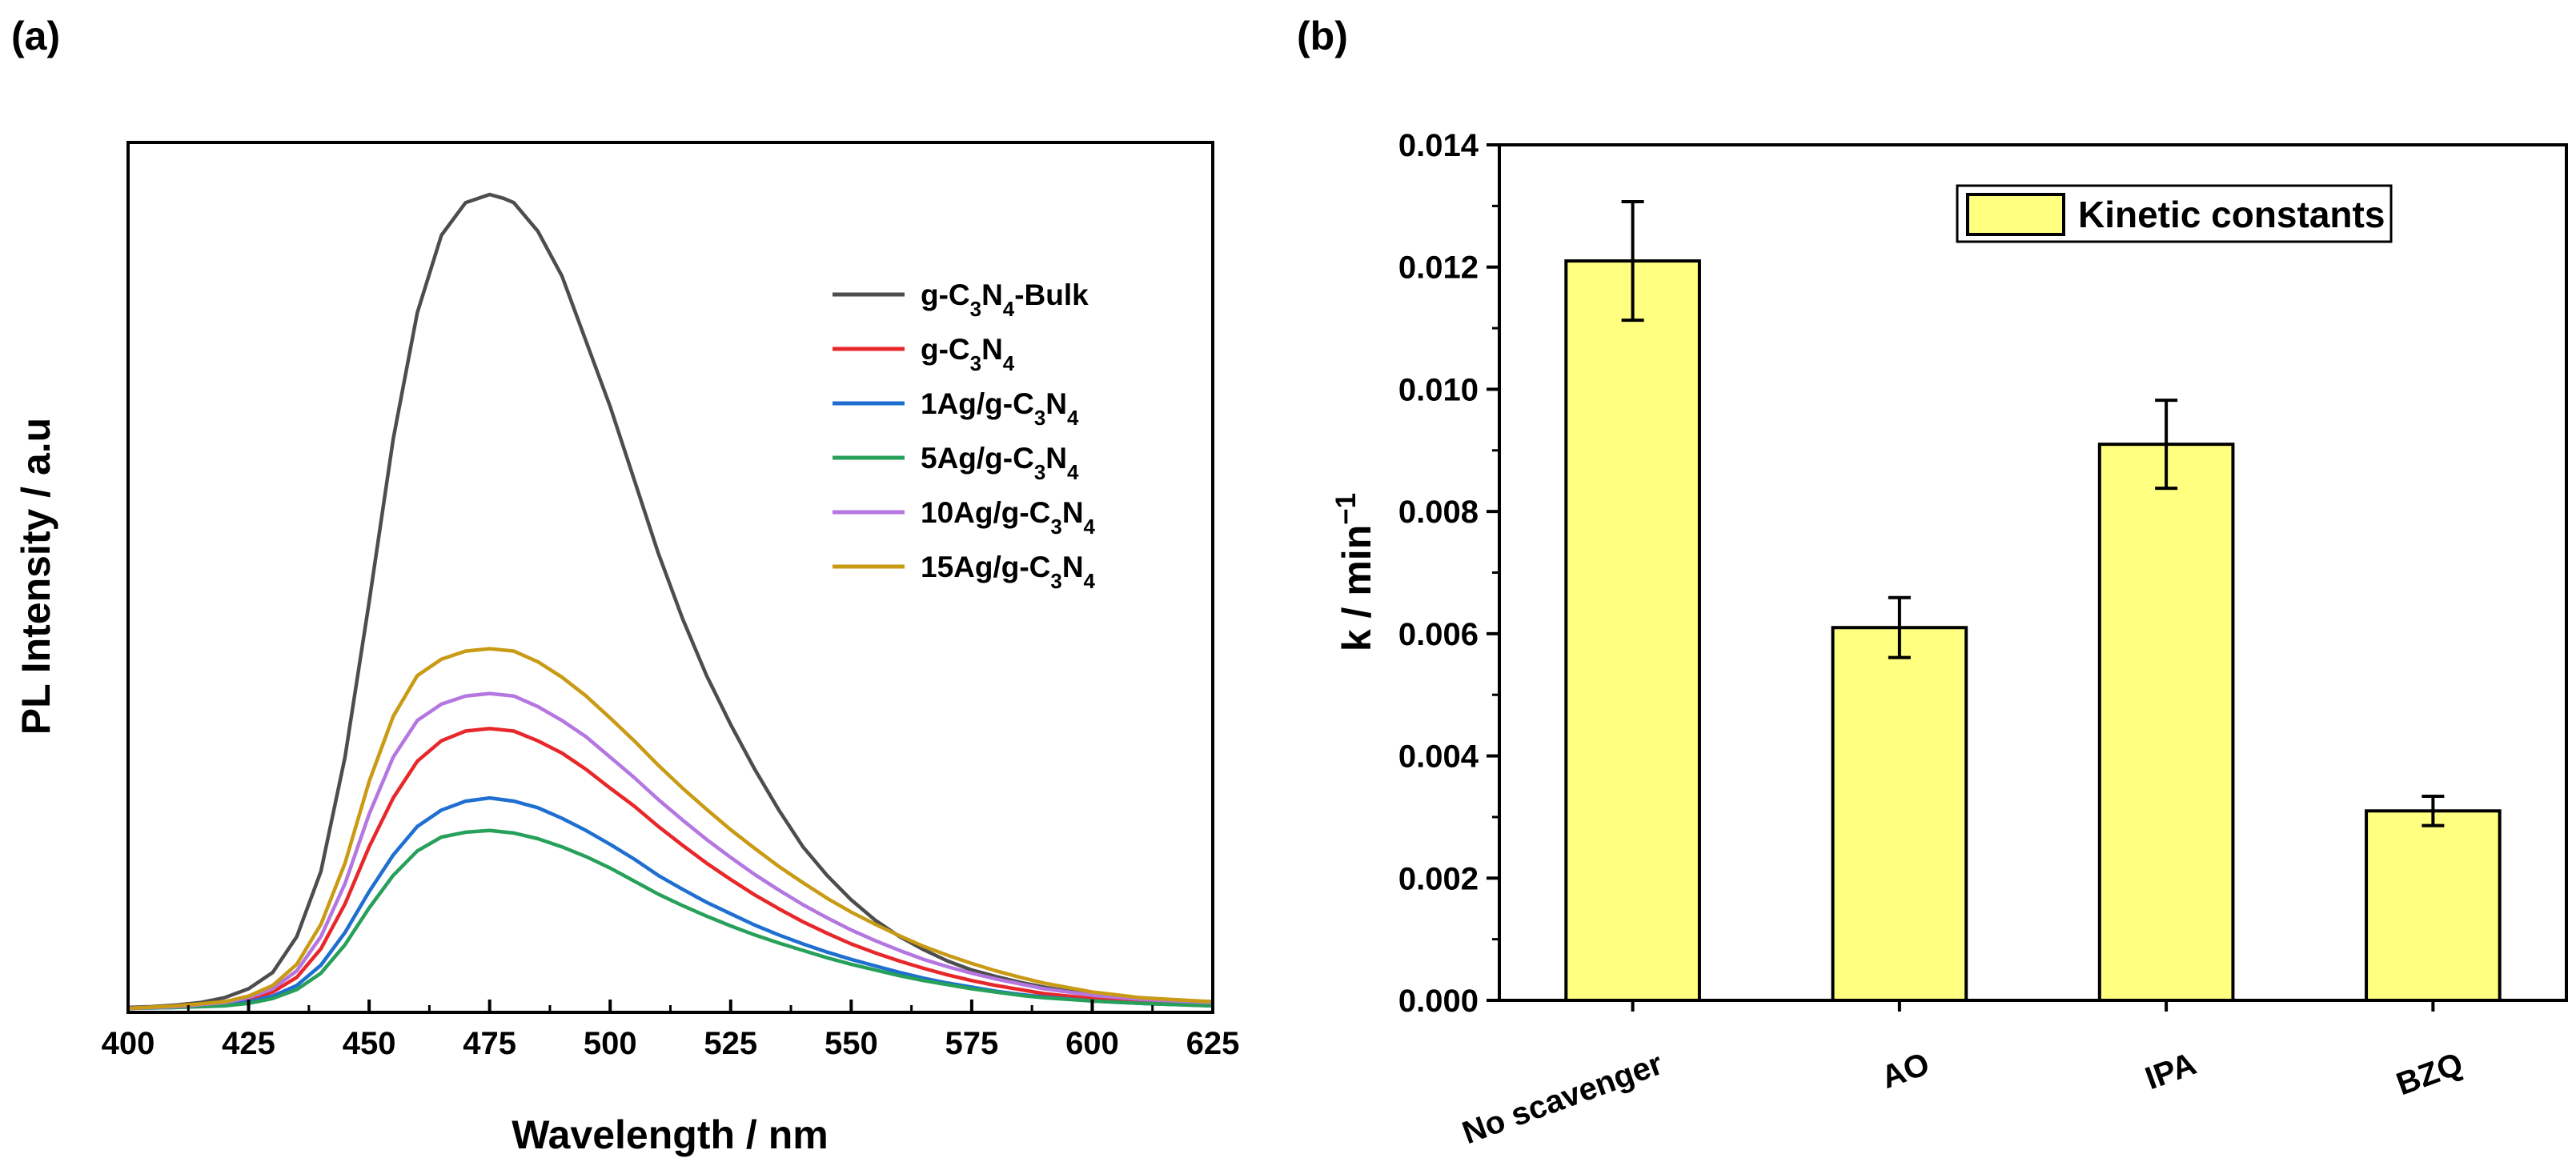 This screenshot has width=2576, height=1174. I want to click on x-axis-ticks: 400 425 450 475 500 525 550 575 600 625, so click(671, 1030).